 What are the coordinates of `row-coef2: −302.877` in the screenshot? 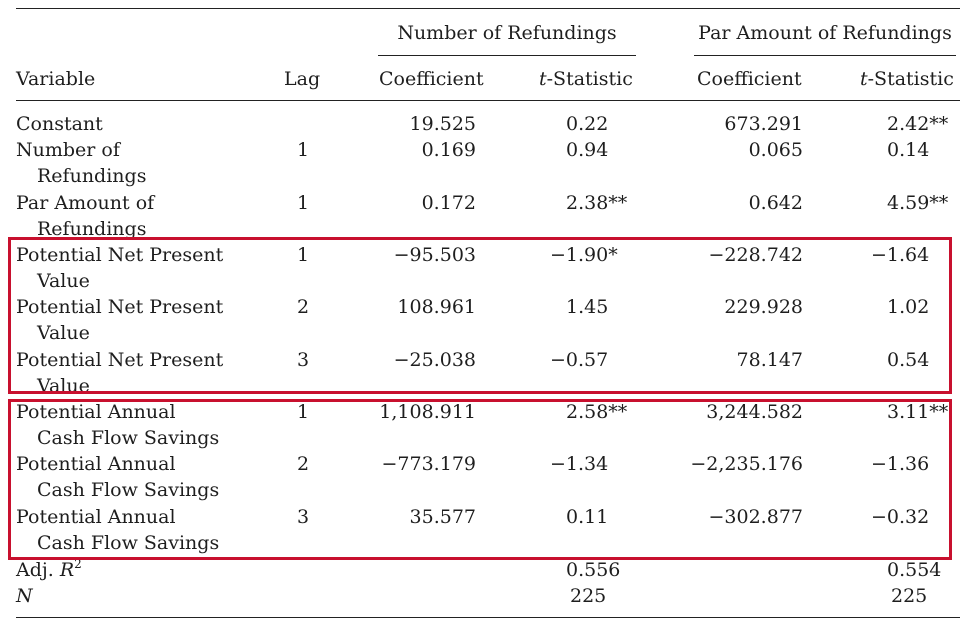 It's located at (756, 517).